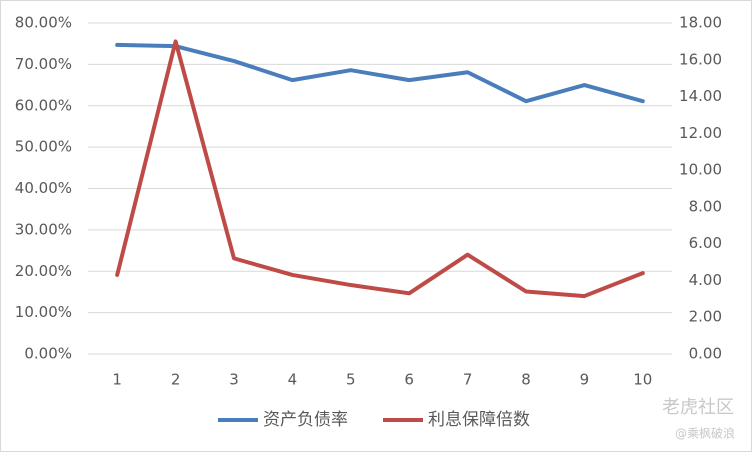 This screenshot has width=752, height=452. Describe the element at coordinates (43, 64) in the screenshot. I see `y-tick-label: 70.00%` at that location.